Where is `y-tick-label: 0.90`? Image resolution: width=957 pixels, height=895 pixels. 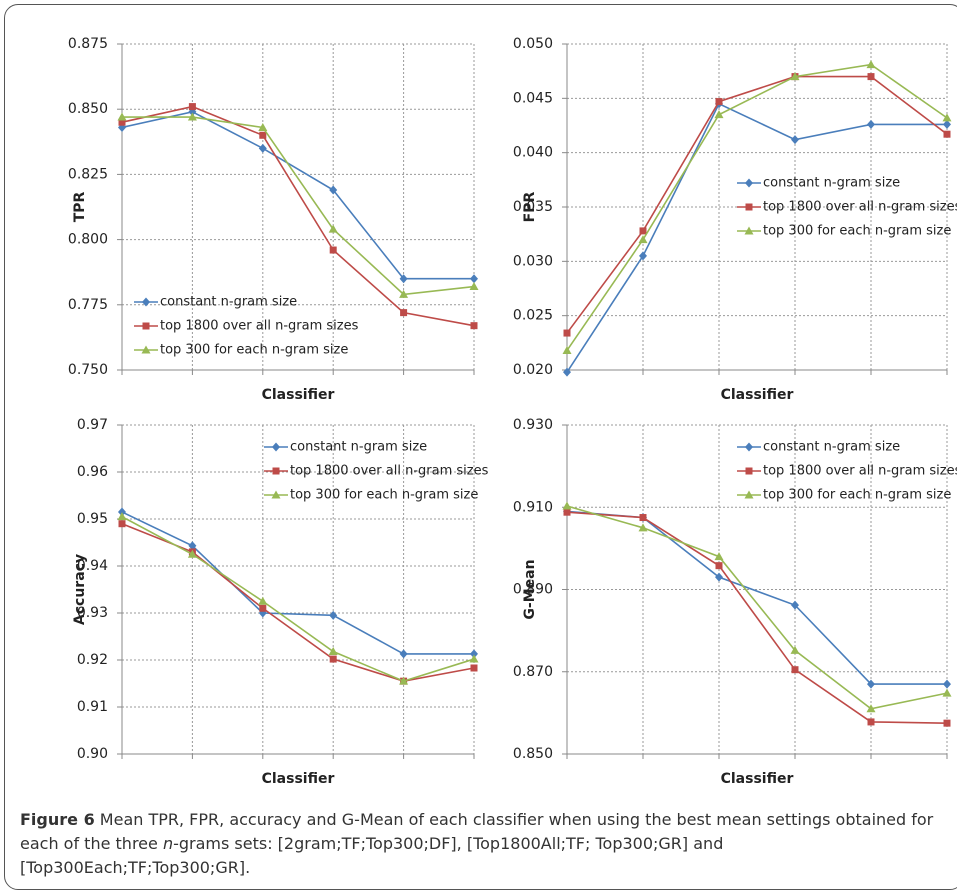 y-tick-label: 0.90 is located at coordinates (92, 754).